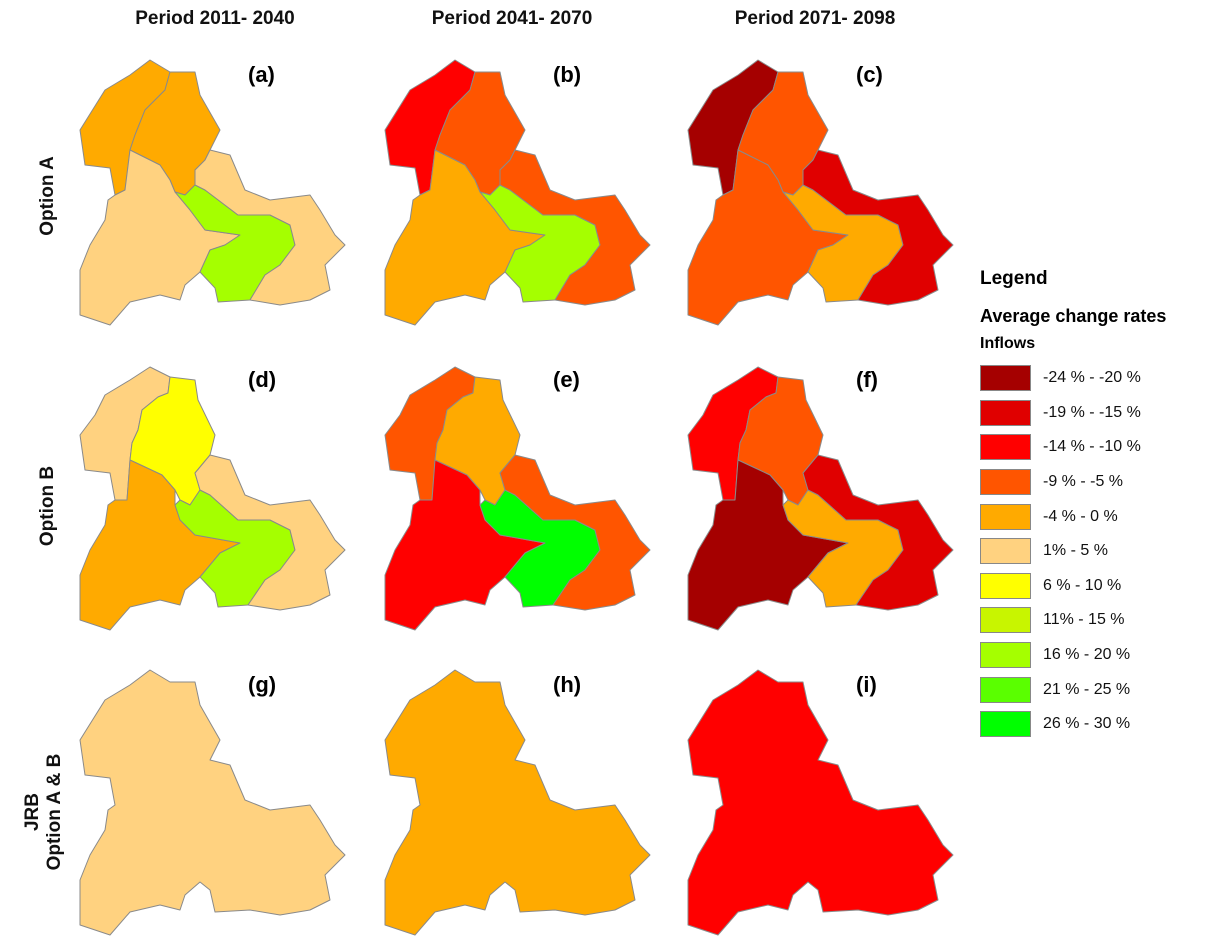  I want to click on map-panel-i: (i), so click(823, 805).